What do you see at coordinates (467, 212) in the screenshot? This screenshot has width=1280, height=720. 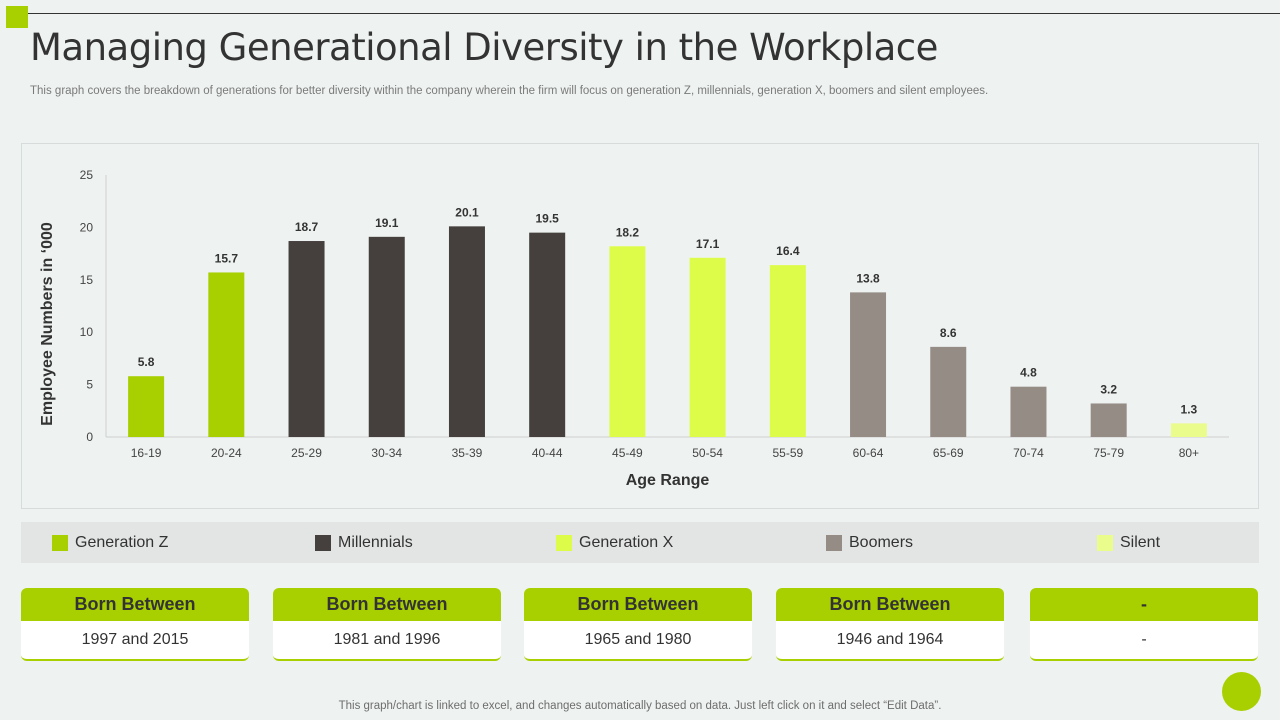 I see `data-label: 20.1` at bounding box center [467, 212].